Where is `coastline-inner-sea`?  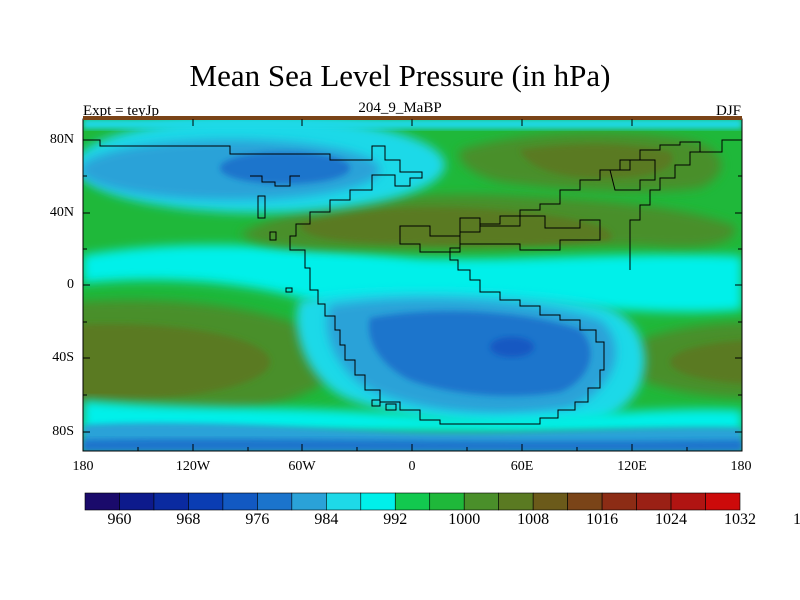
coastline-inner-sea is located at coordinates (500, 234).